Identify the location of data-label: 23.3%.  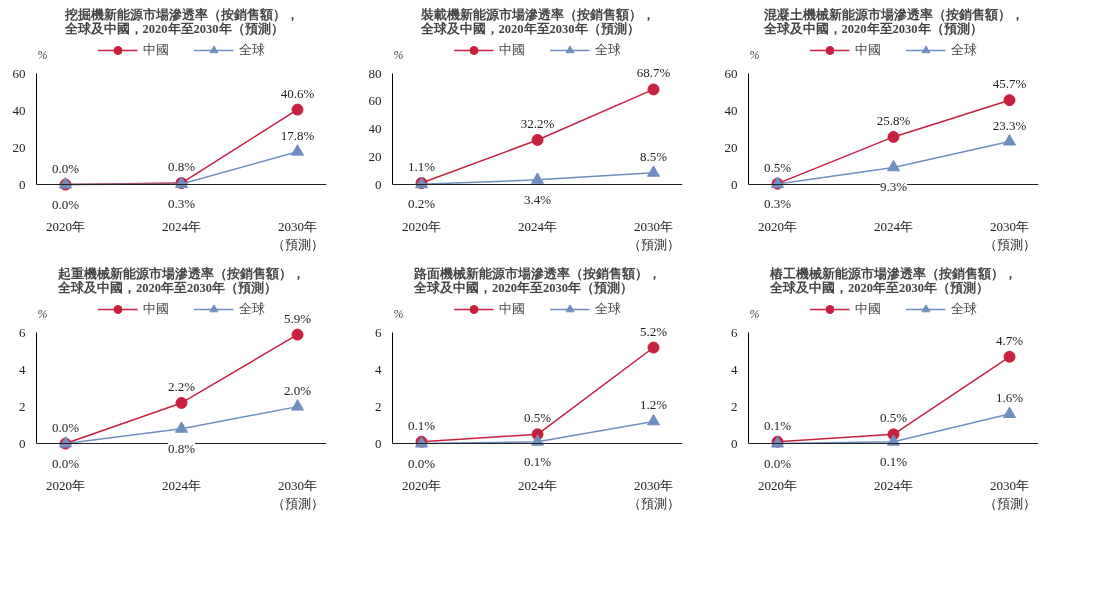
(1009, 125).